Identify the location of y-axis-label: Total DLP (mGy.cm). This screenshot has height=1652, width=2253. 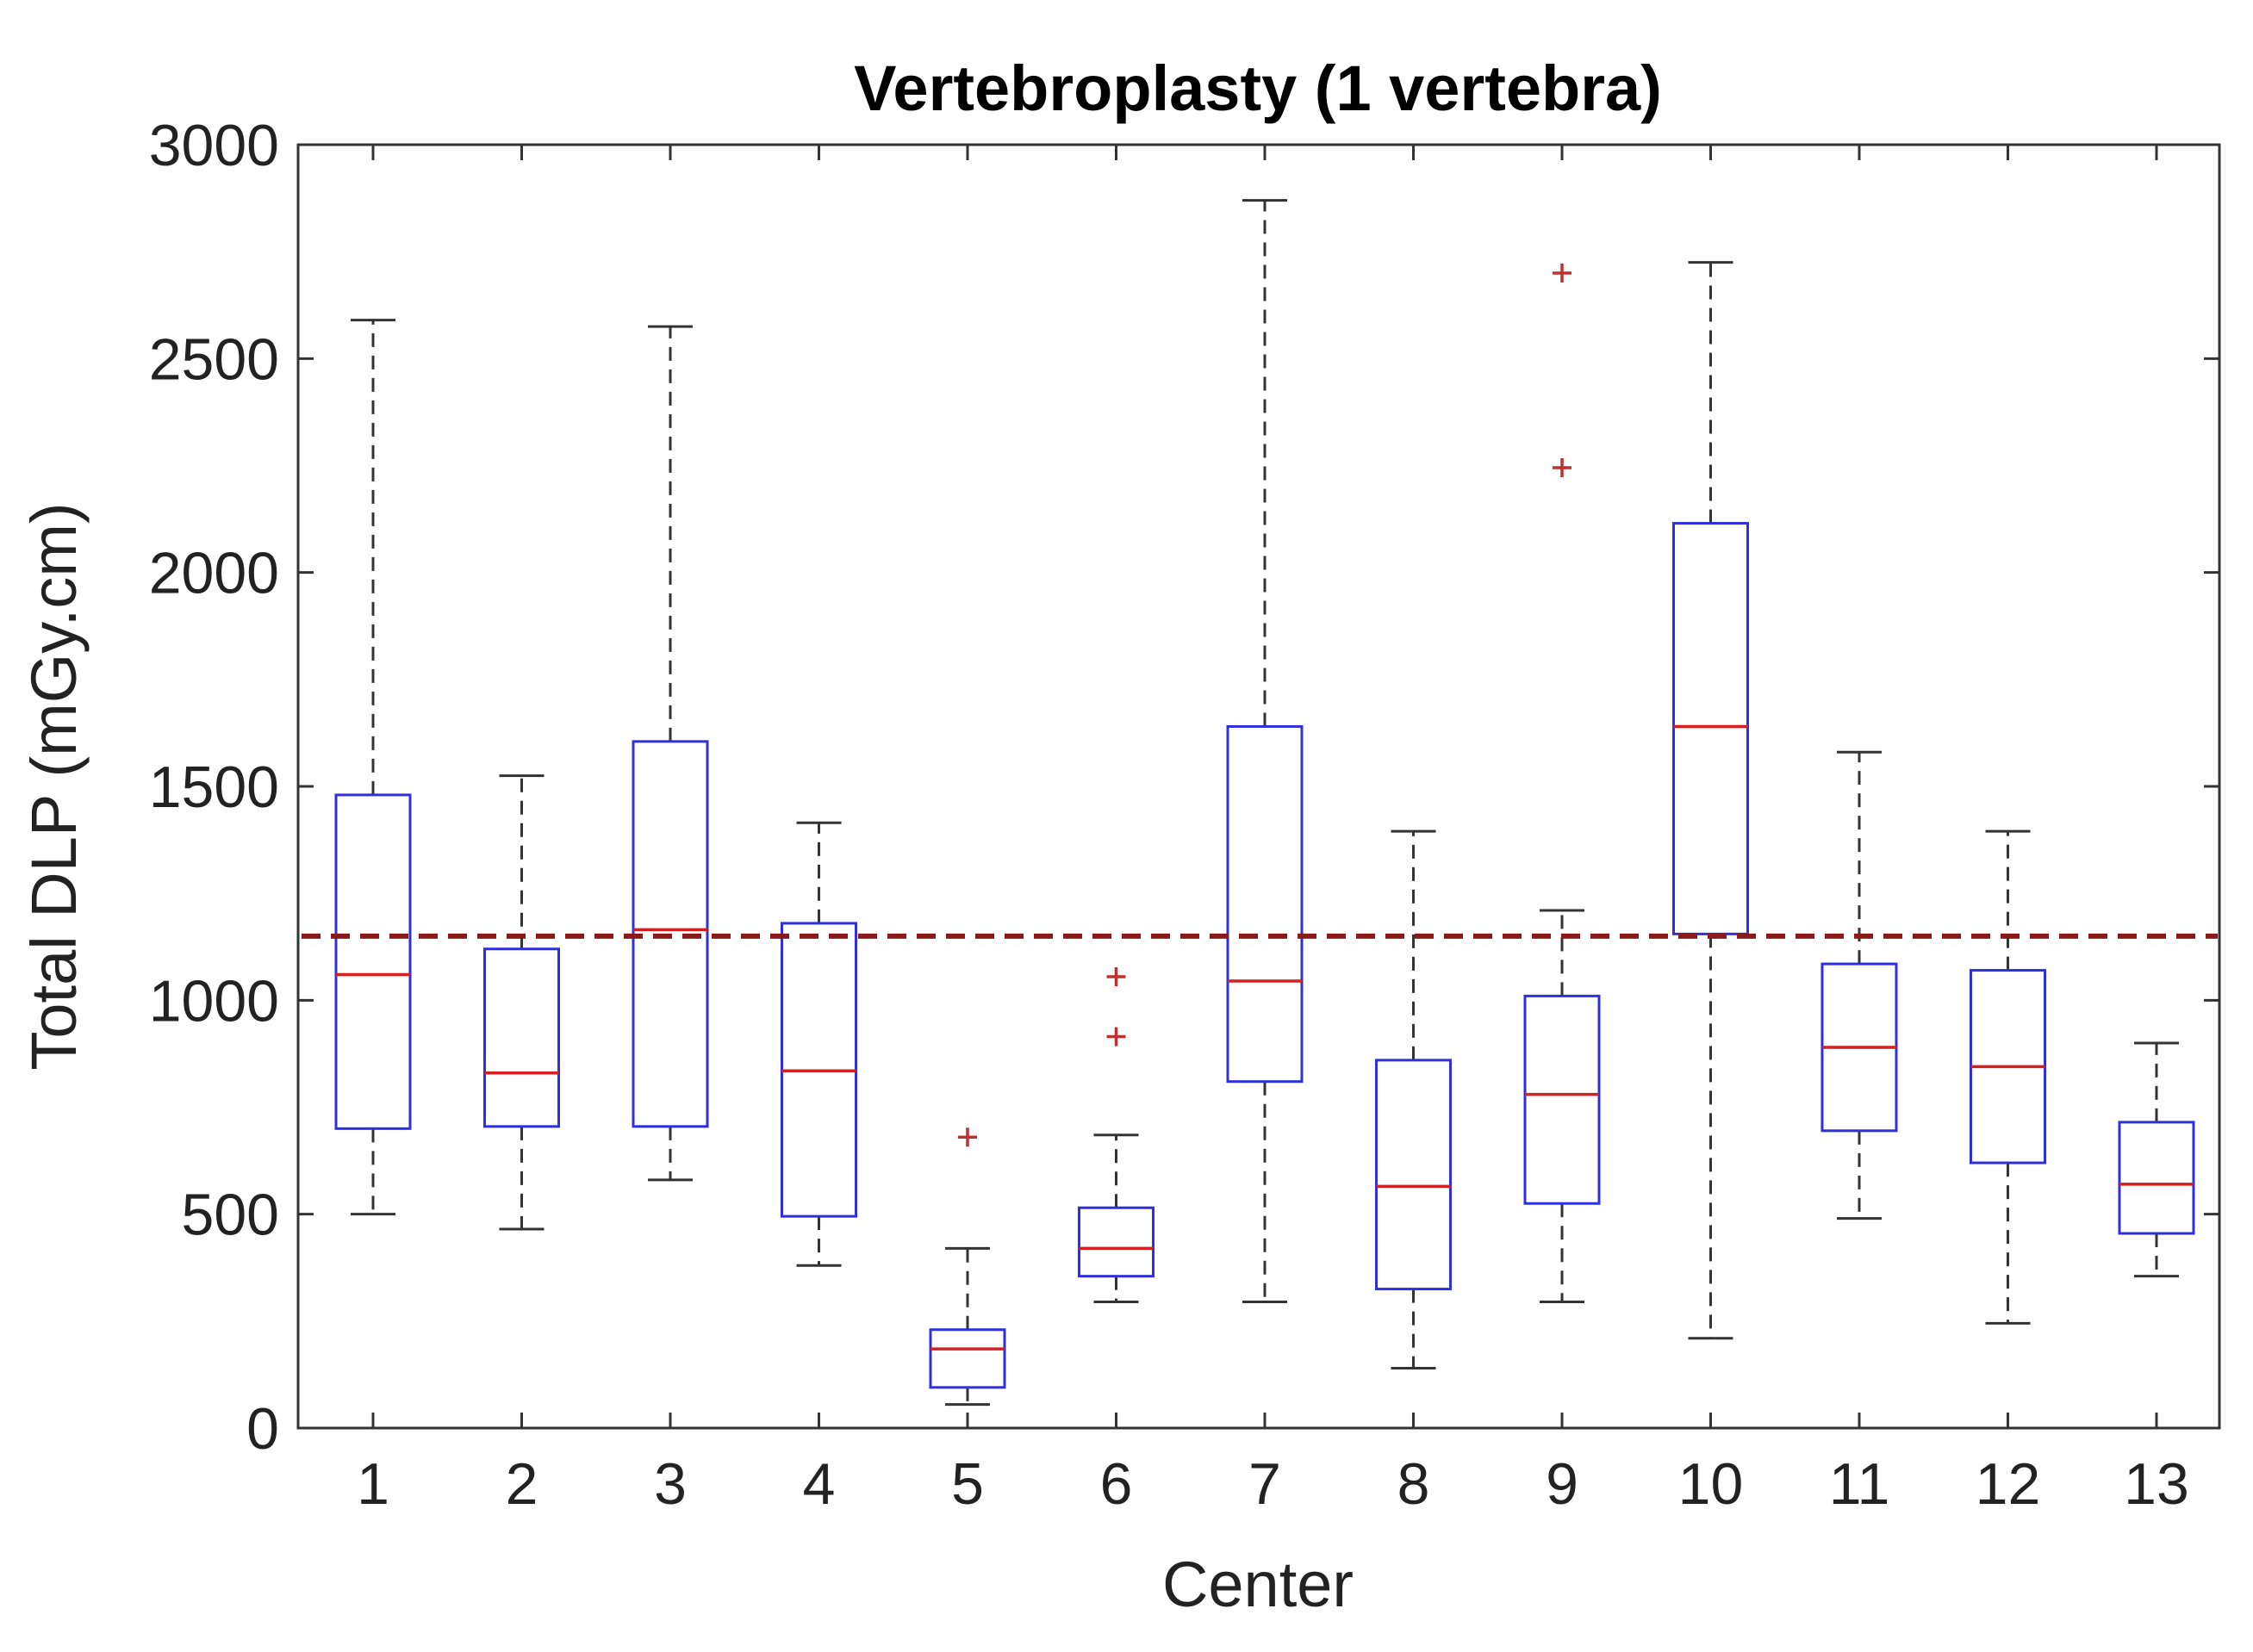
(54, 786).